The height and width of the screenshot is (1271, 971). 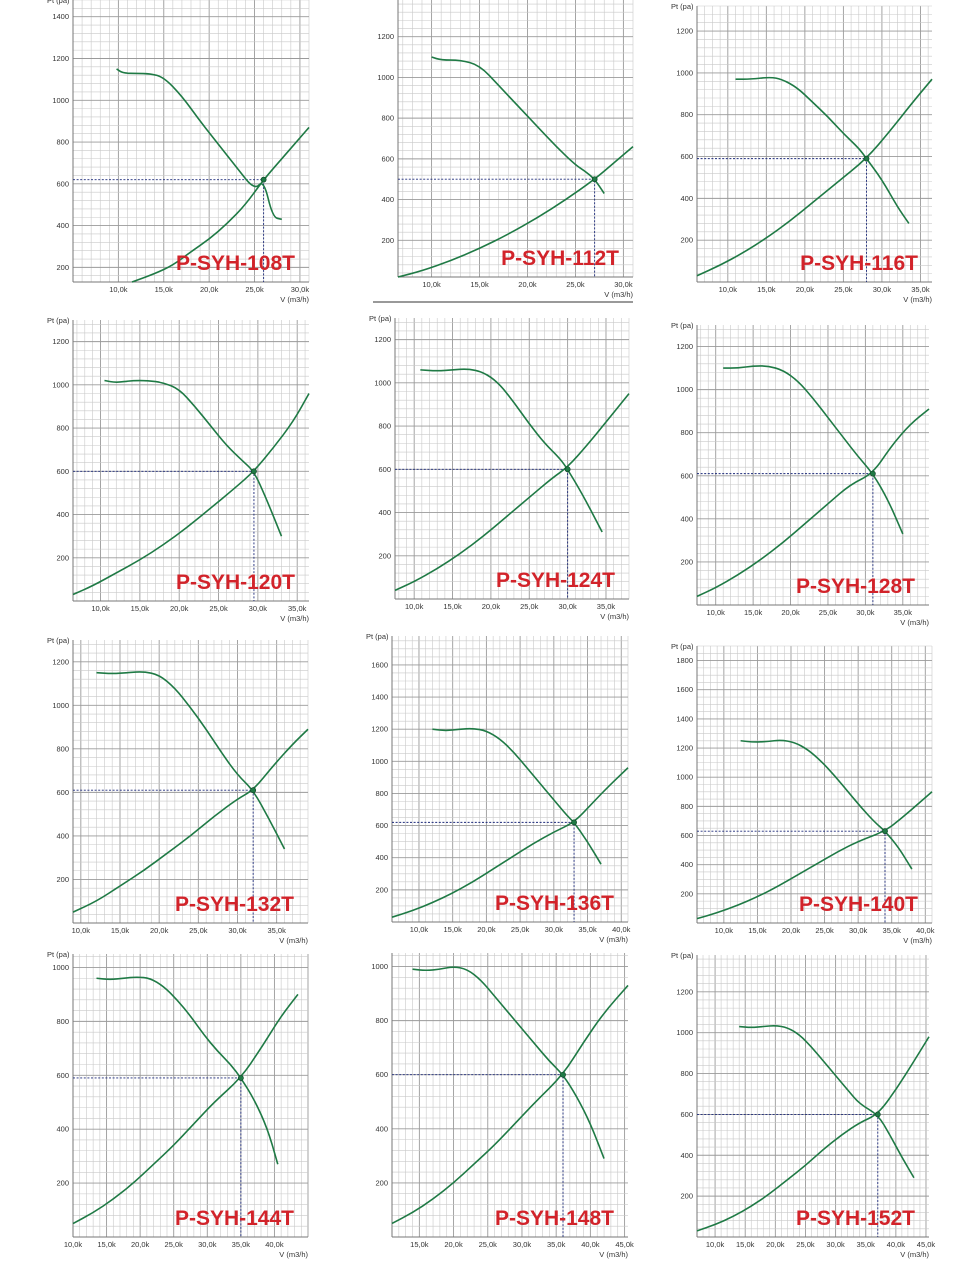 I want to click on model-title: P-SYH-128T, so click(x=855, y=586).